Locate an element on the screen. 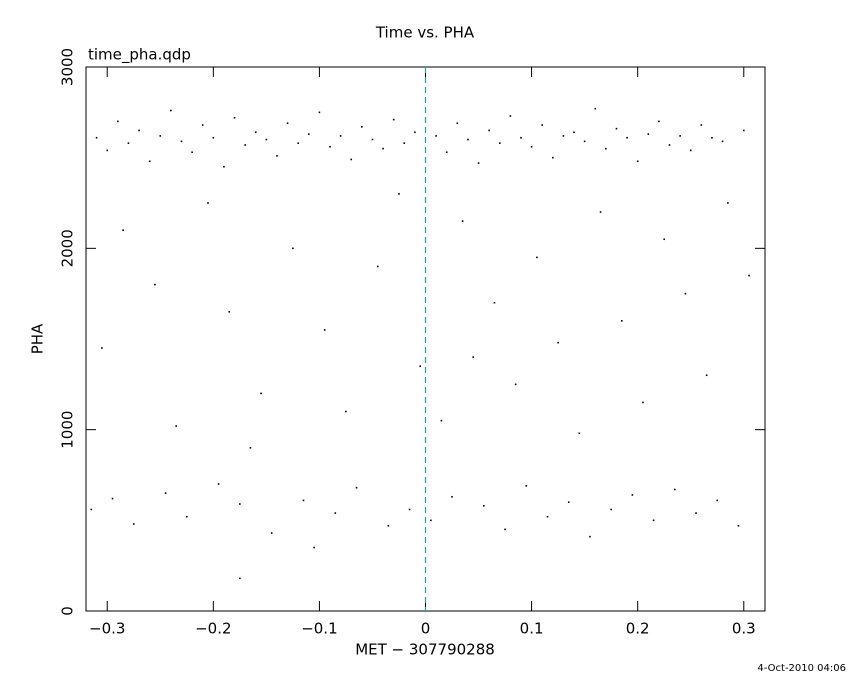 This screenshot has width=850, height=680. x-tick-label: 0.1 is located at coordinates (532, 629).